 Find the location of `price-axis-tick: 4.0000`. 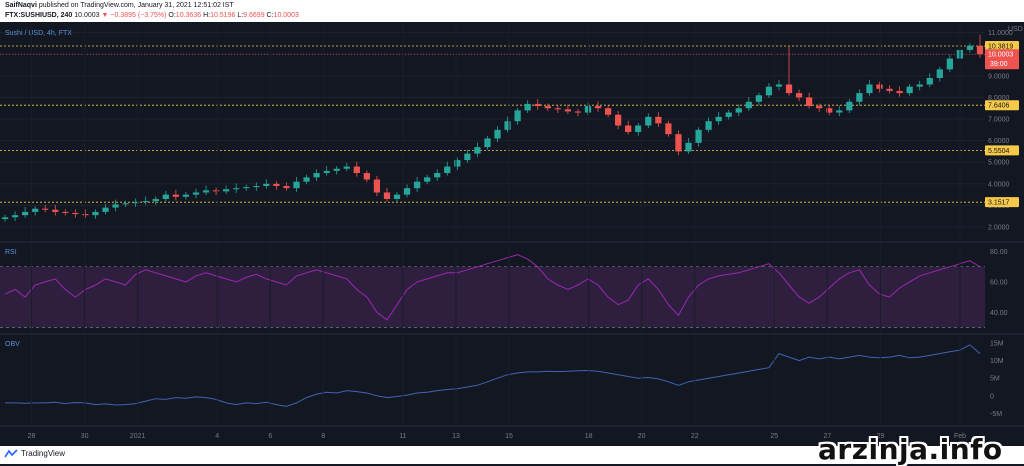

price-axis-tick: 4.0000 is located at coordinates (999, 184).